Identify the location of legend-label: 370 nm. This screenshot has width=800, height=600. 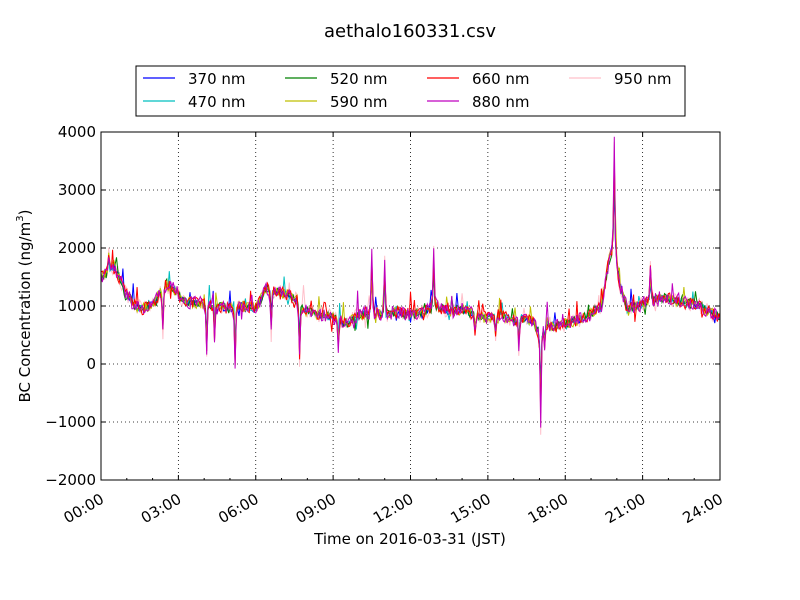
(217, 79).